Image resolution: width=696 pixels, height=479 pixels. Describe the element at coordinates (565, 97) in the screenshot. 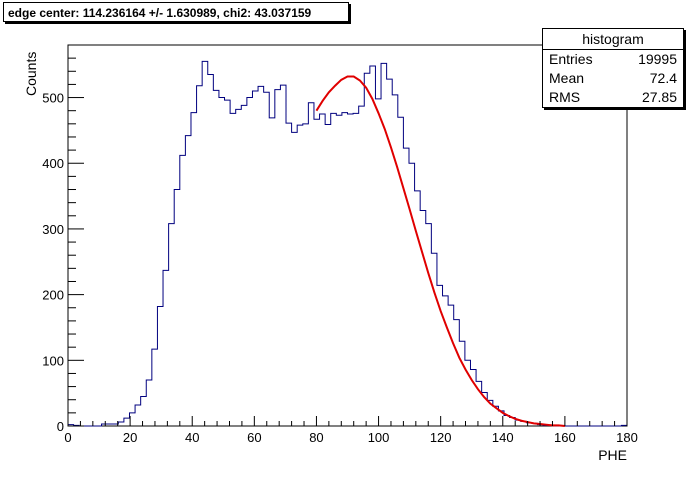

I see `stats-label: RMS` at that location.